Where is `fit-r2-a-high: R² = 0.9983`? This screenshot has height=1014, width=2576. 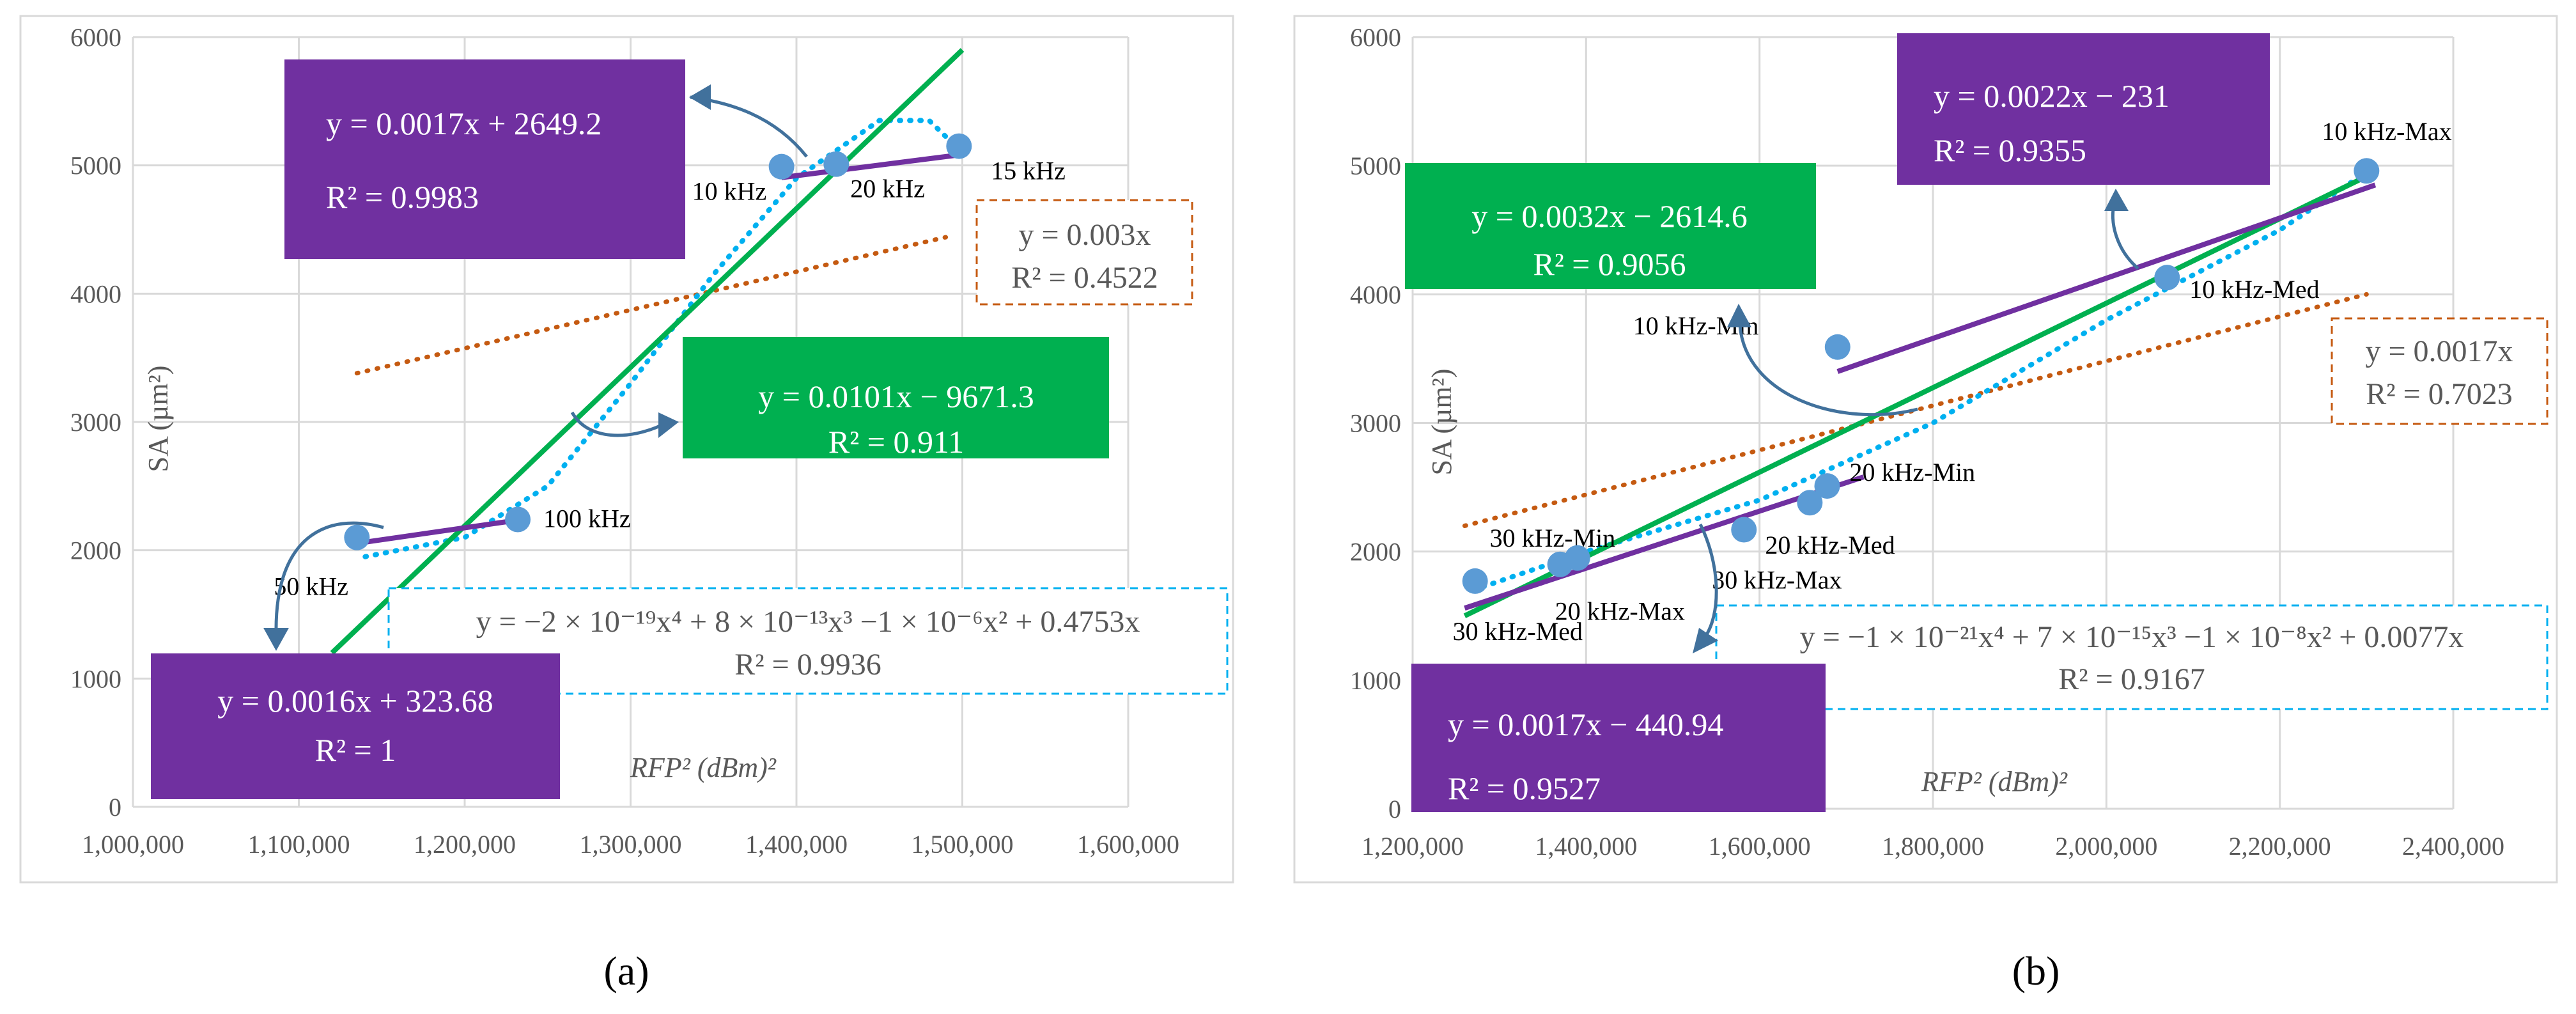
fit-r2-a-high: R² = 0.9983 is located at coordinates (402, 197).